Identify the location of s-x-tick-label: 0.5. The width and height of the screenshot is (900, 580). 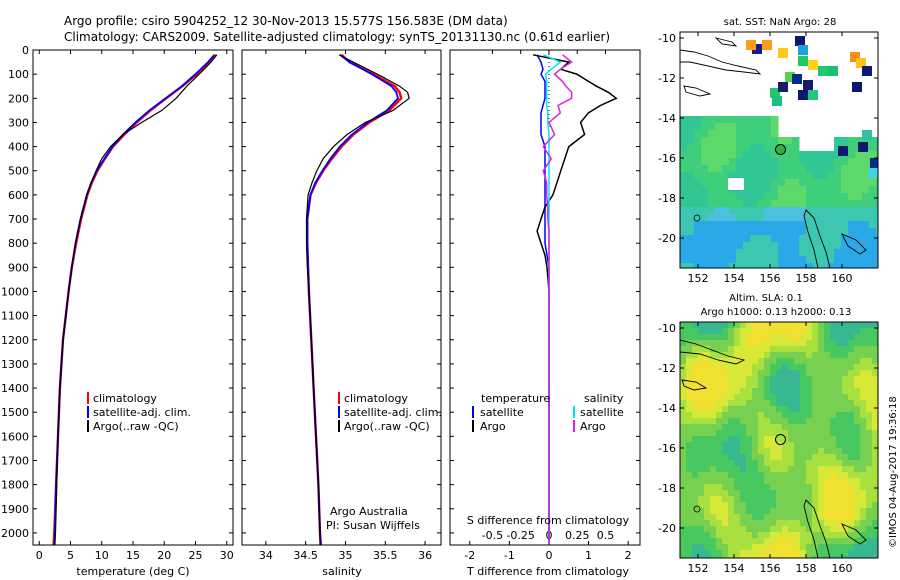
(606, 535).